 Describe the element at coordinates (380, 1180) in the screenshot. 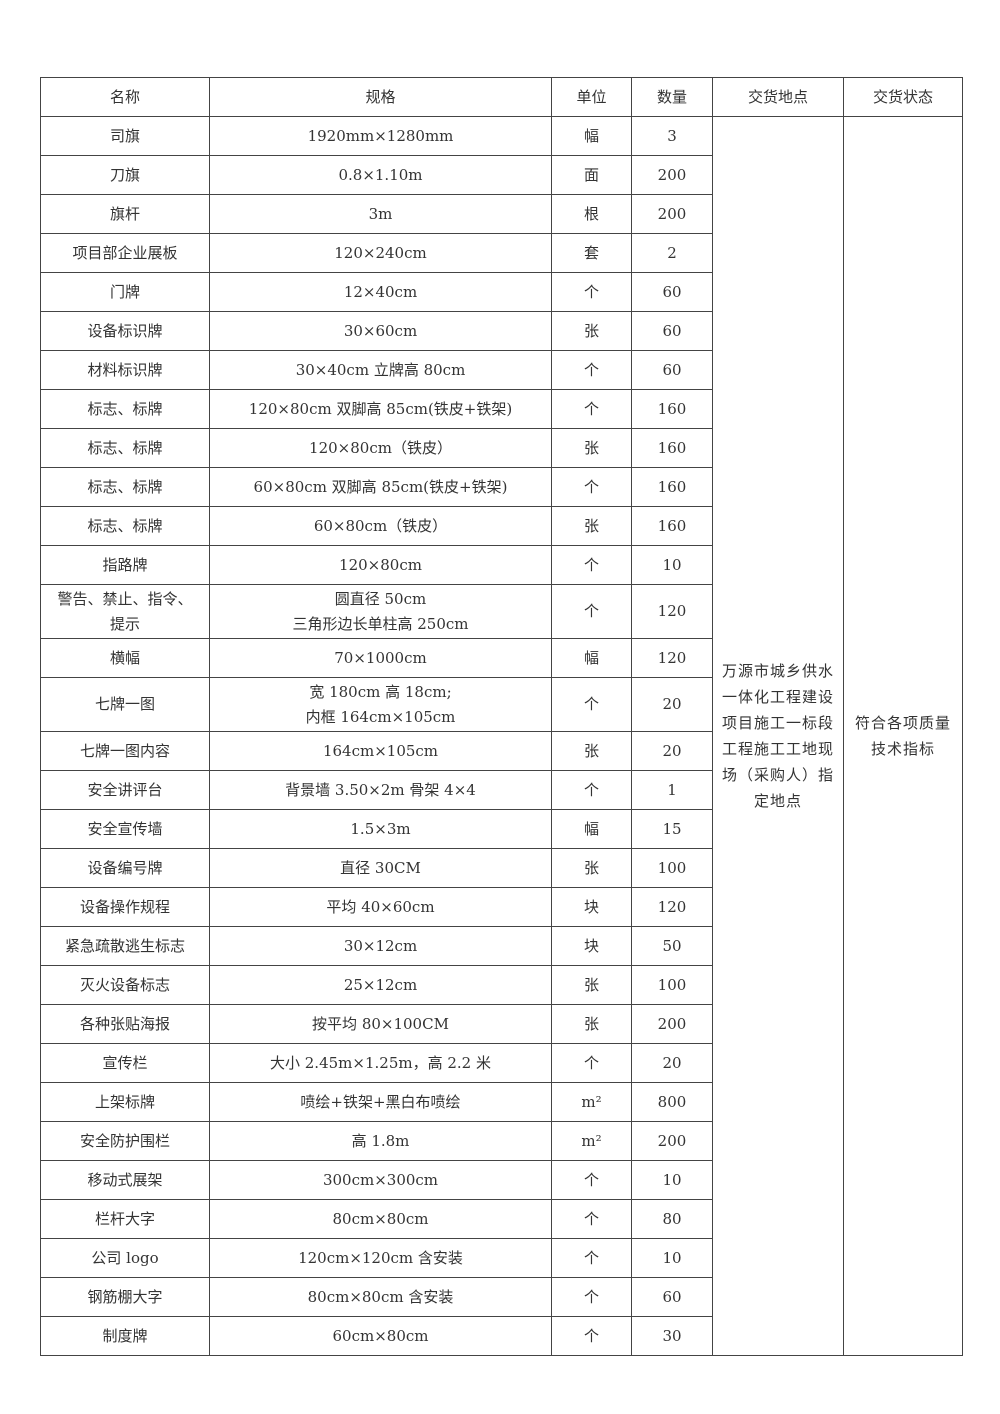

I see `cell-spec: 300cm×300cm` at that location.